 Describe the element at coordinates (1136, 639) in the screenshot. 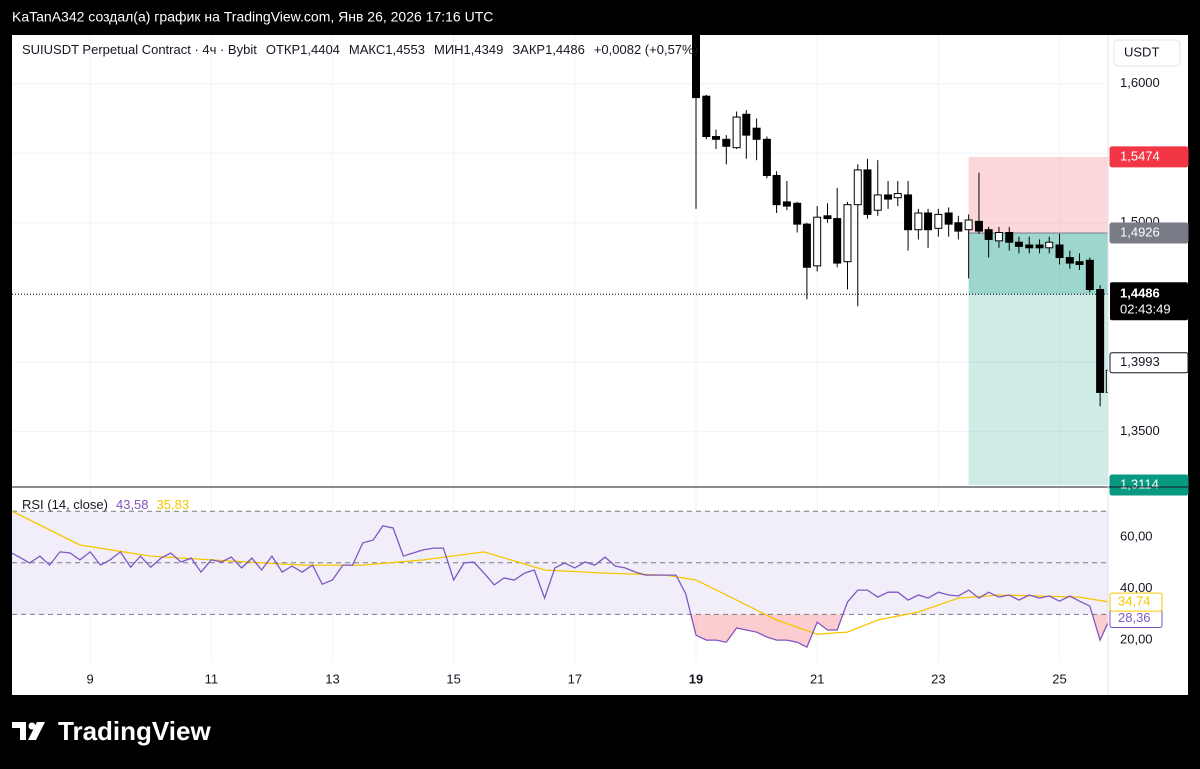

I see `y-tick-label: 20,00` at that location.